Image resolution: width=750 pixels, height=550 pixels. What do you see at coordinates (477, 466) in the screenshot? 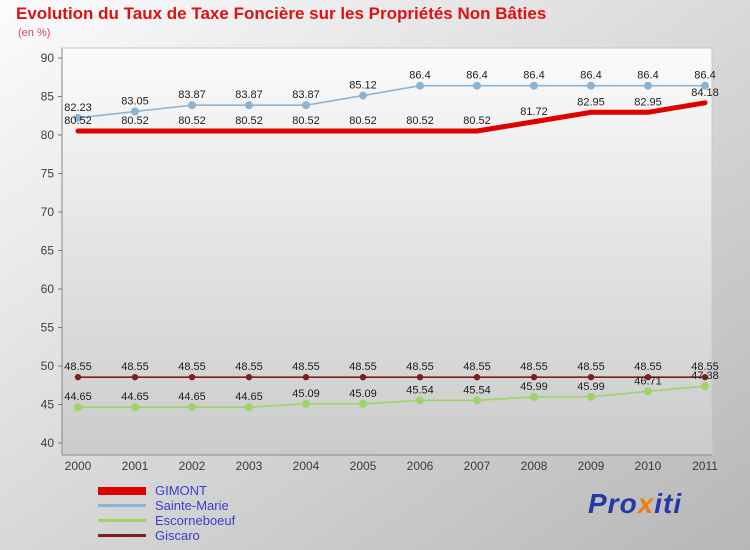
I see `x-tick-label: 2007` at bounding box center [477, 466].